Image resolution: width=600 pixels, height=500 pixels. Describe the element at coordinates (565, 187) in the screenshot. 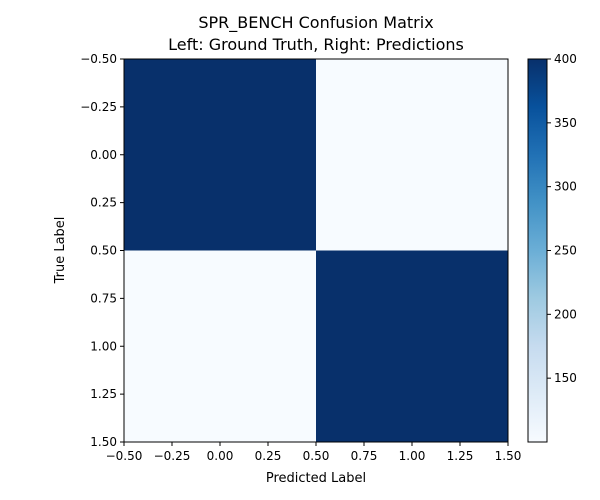

I see `colorbar-tick-label: 300` at that location.